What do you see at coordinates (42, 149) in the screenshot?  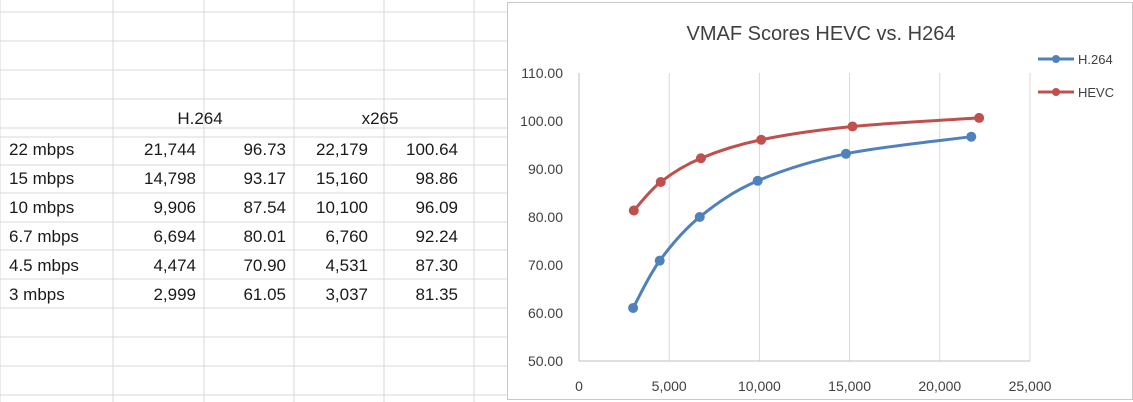 I see `row-label: 22 mbps` at bounding box center [42, 149].